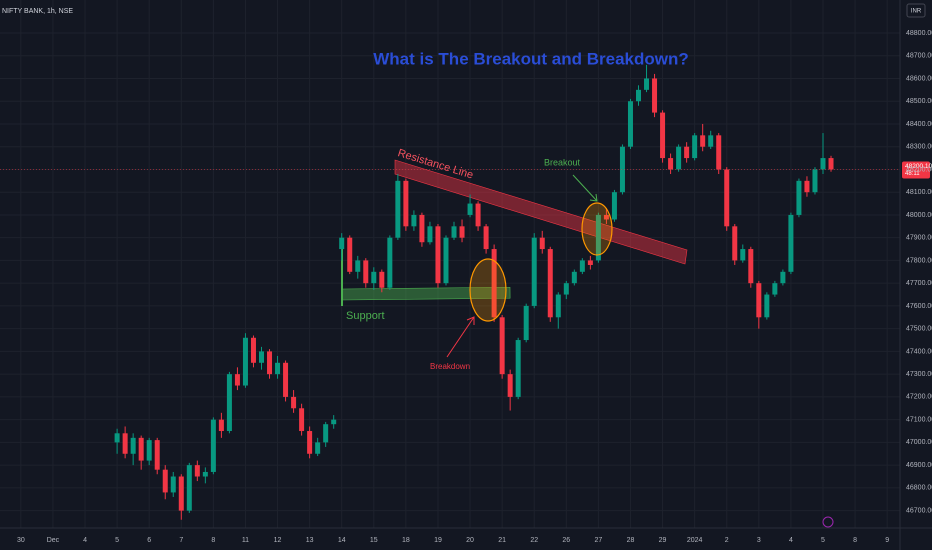  What do you see at coordinates (919, 465) in the screenshot?
I see `y-tick-label: 46900.00` at bounding box center [919, 465].